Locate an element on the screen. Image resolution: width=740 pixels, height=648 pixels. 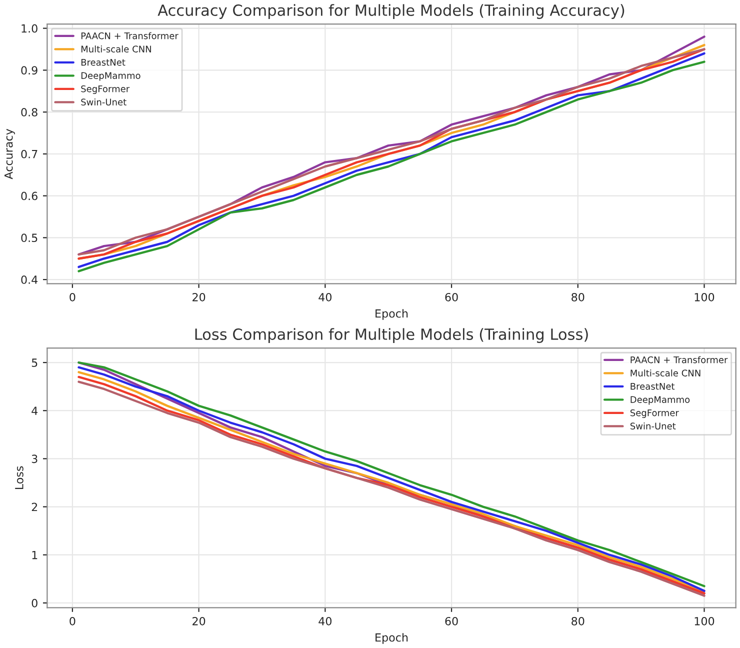
y-tick-label: 0 is located at coordinates (35, 603).